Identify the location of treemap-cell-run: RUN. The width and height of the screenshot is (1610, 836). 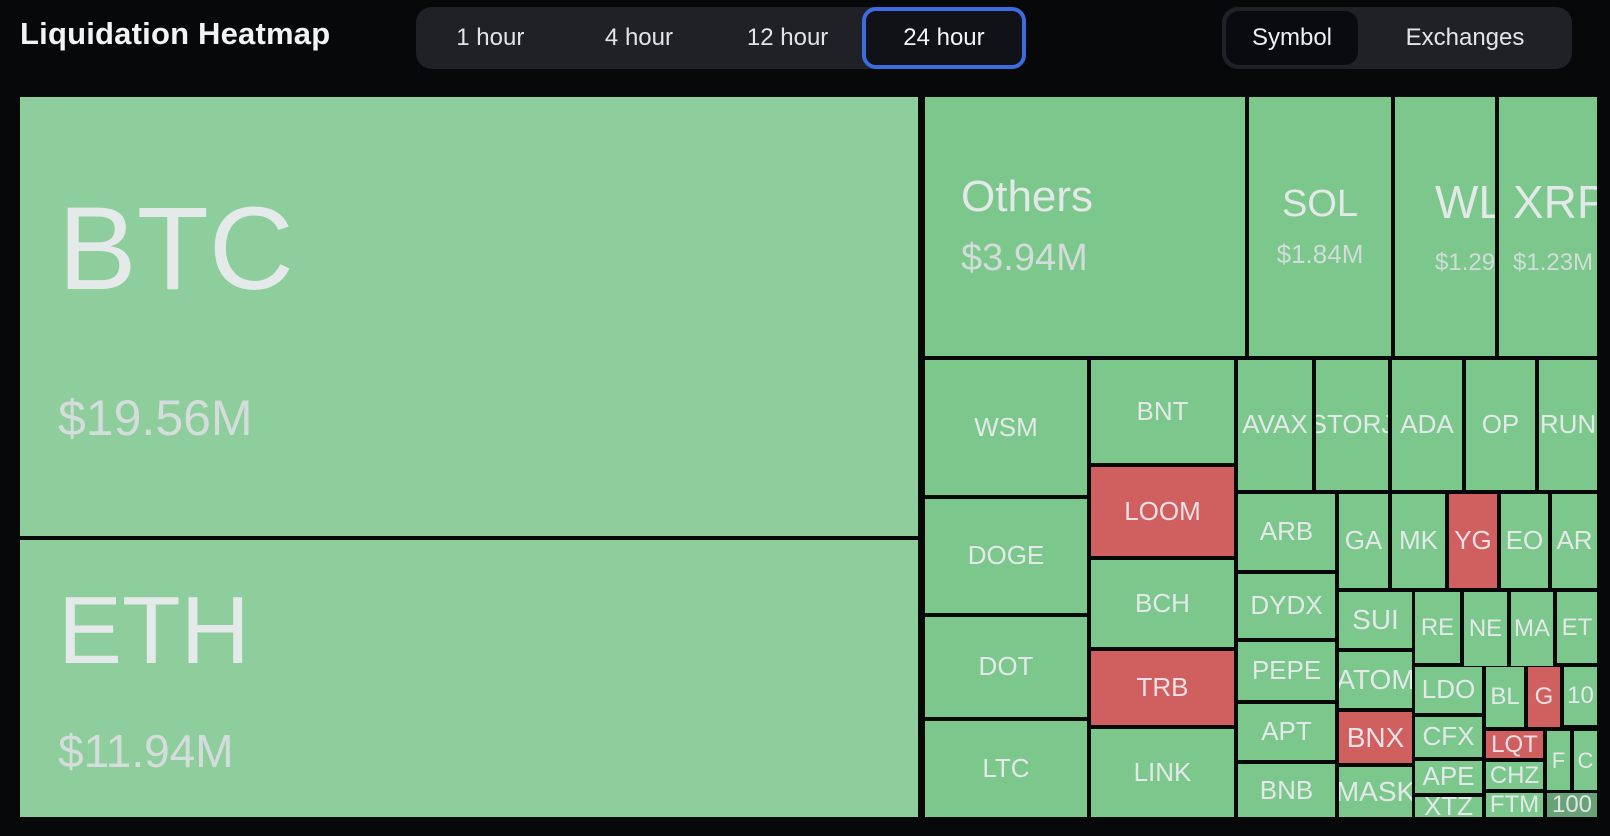
(1568, 425).